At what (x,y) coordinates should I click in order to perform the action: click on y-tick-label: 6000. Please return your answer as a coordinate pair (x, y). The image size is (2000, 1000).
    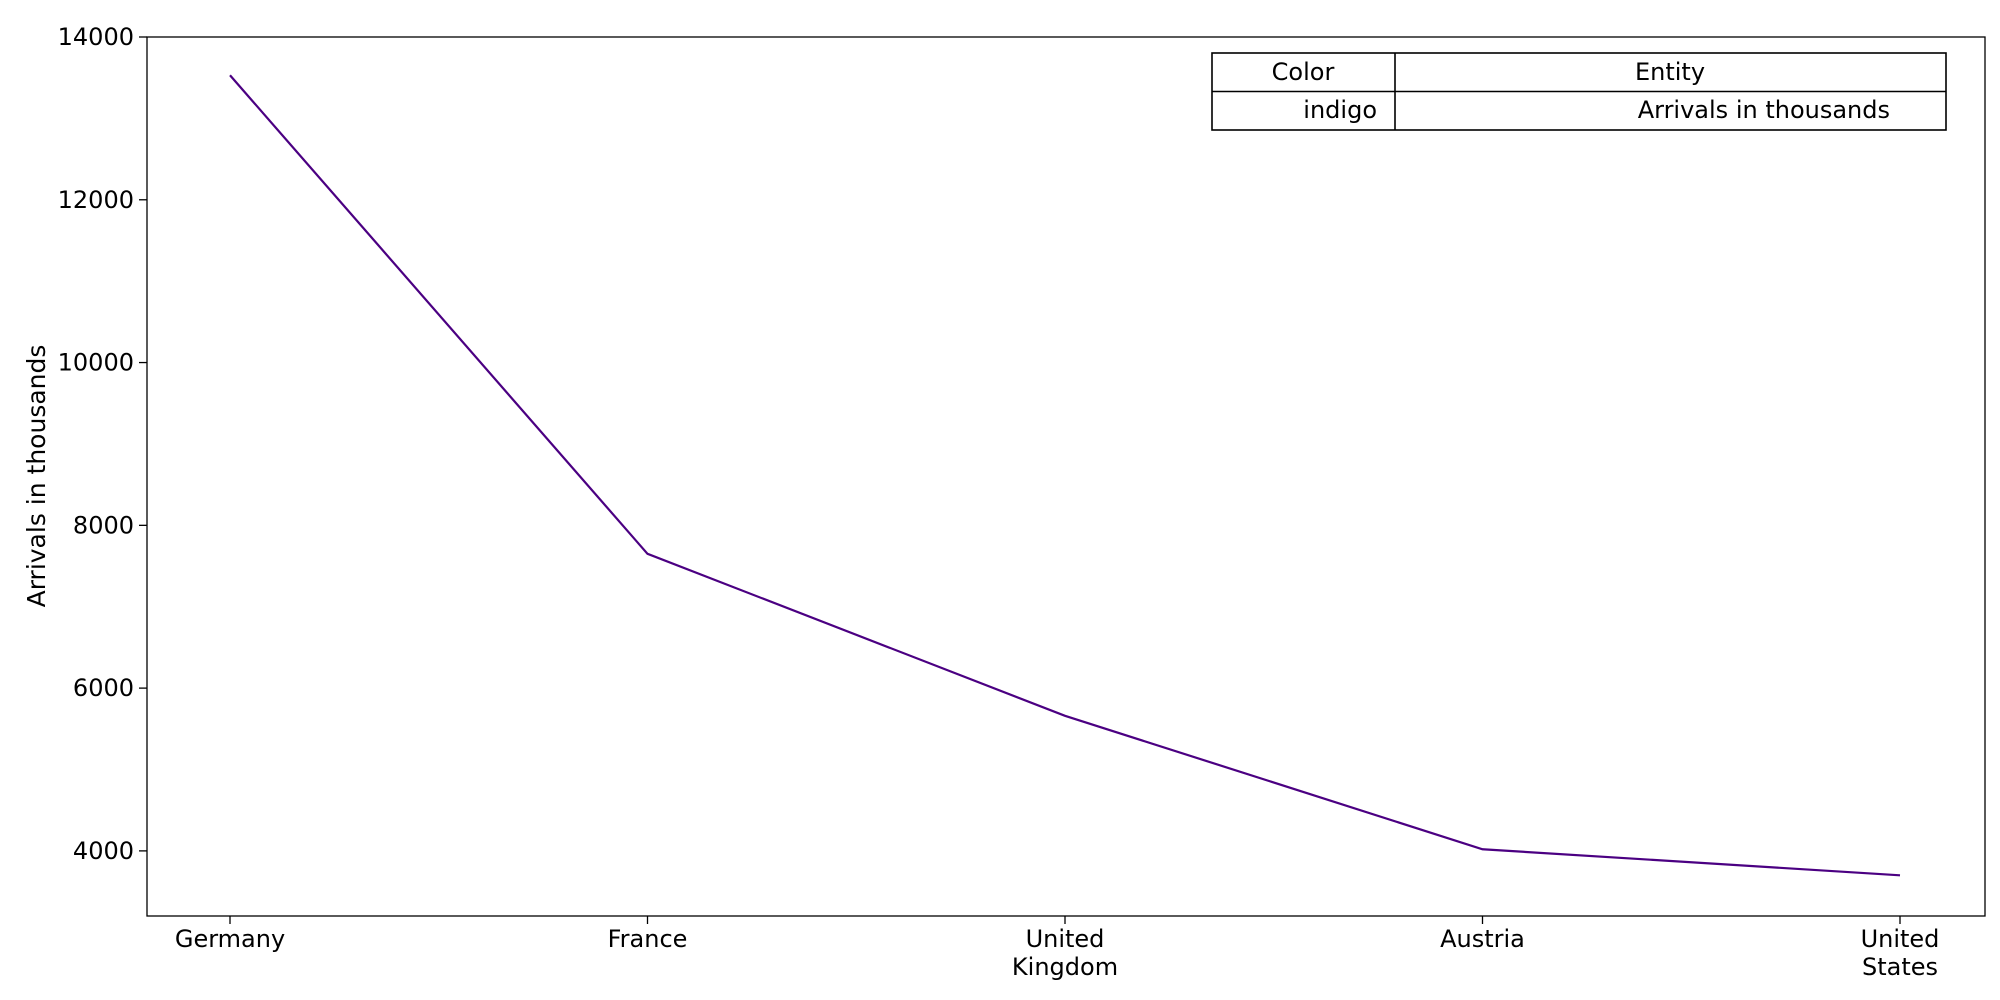
    Looking at the image, I should click on (103, 688).